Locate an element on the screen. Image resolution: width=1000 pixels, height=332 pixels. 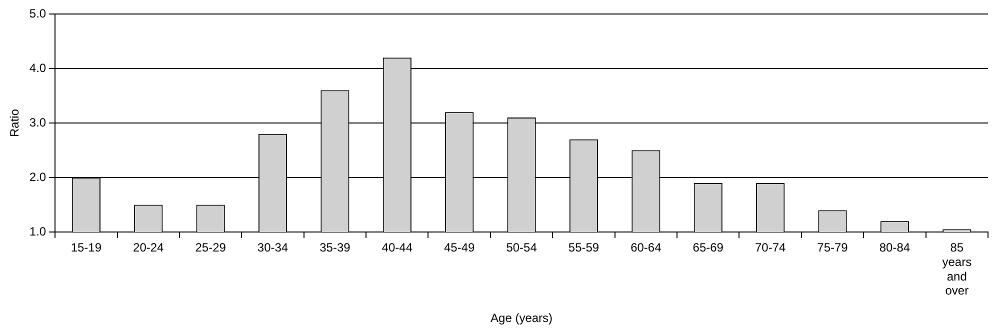
y-tick-label: 2.0 is located at coordinates (37, 177).